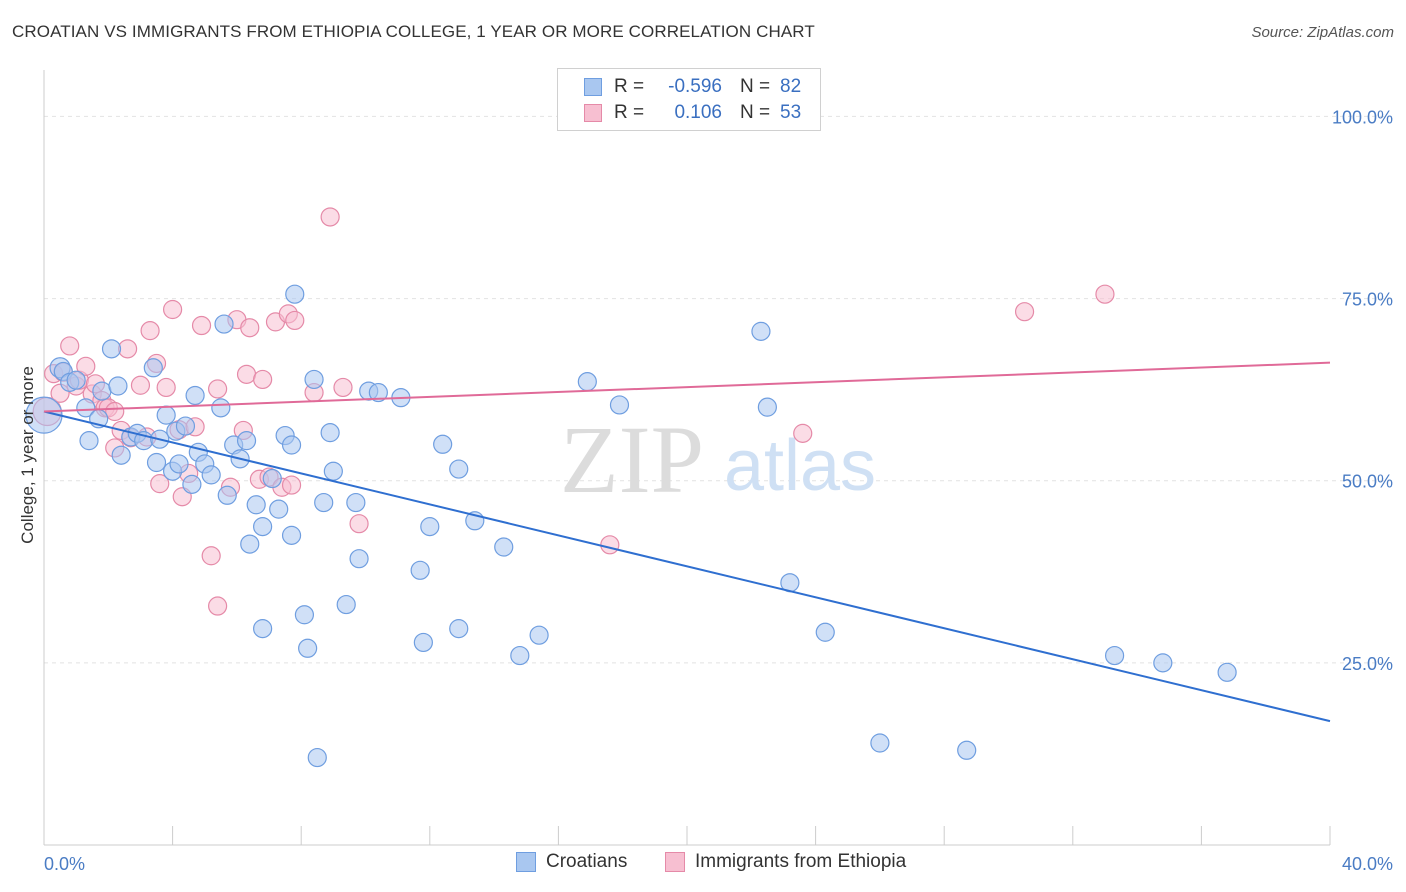  I want to click on legend-swatch-ethiopia, so click(593, 113).